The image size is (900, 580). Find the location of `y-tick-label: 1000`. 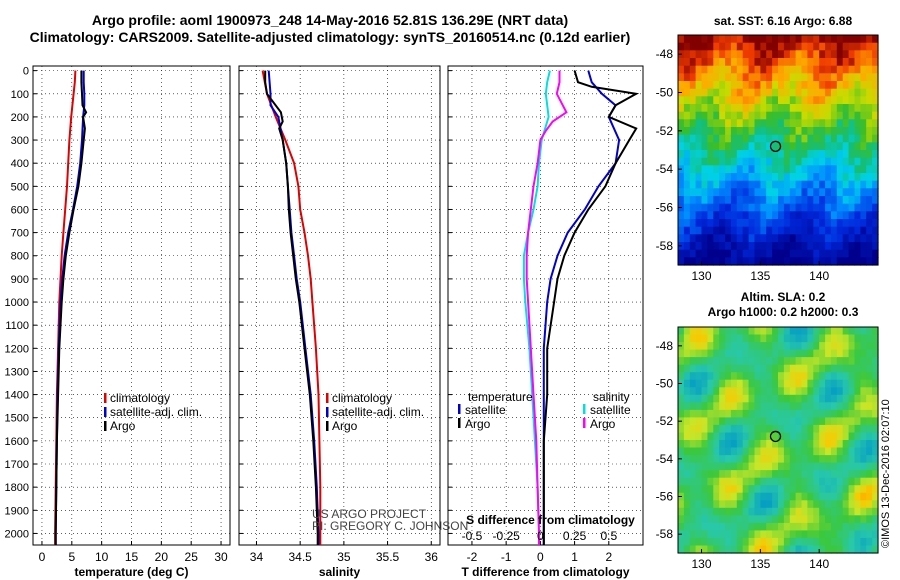

y-tick-label: 1000 is located at coordinates (17, 303).